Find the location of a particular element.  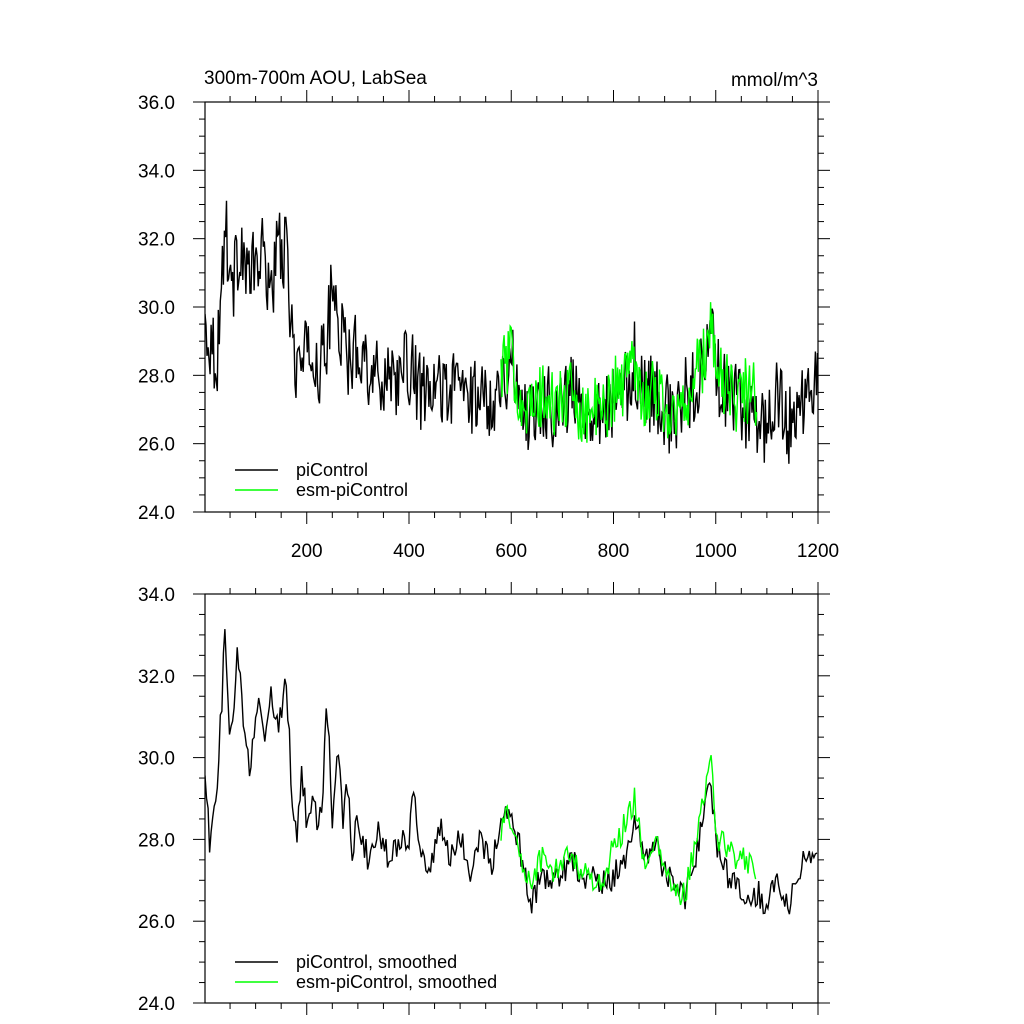

panel1-legend-label-esm-picontrol: esm-piControl is located at coordinates (352, 490).